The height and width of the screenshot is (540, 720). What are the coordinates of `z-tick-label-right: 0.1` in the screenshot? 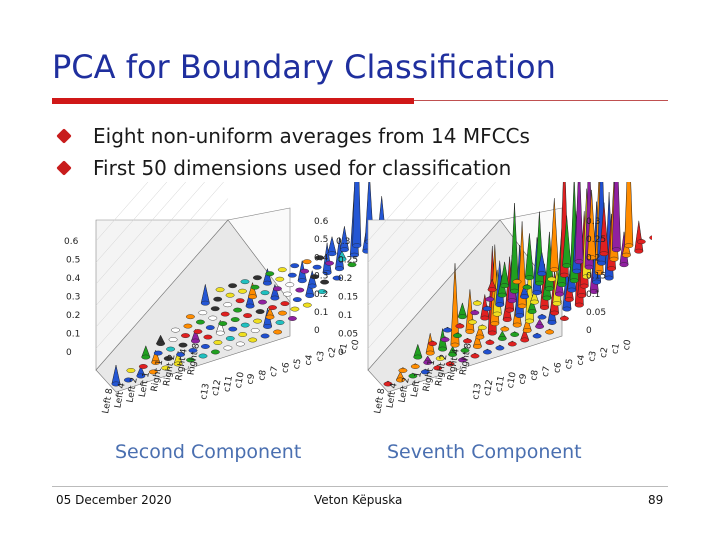 It's located at (321, 313).